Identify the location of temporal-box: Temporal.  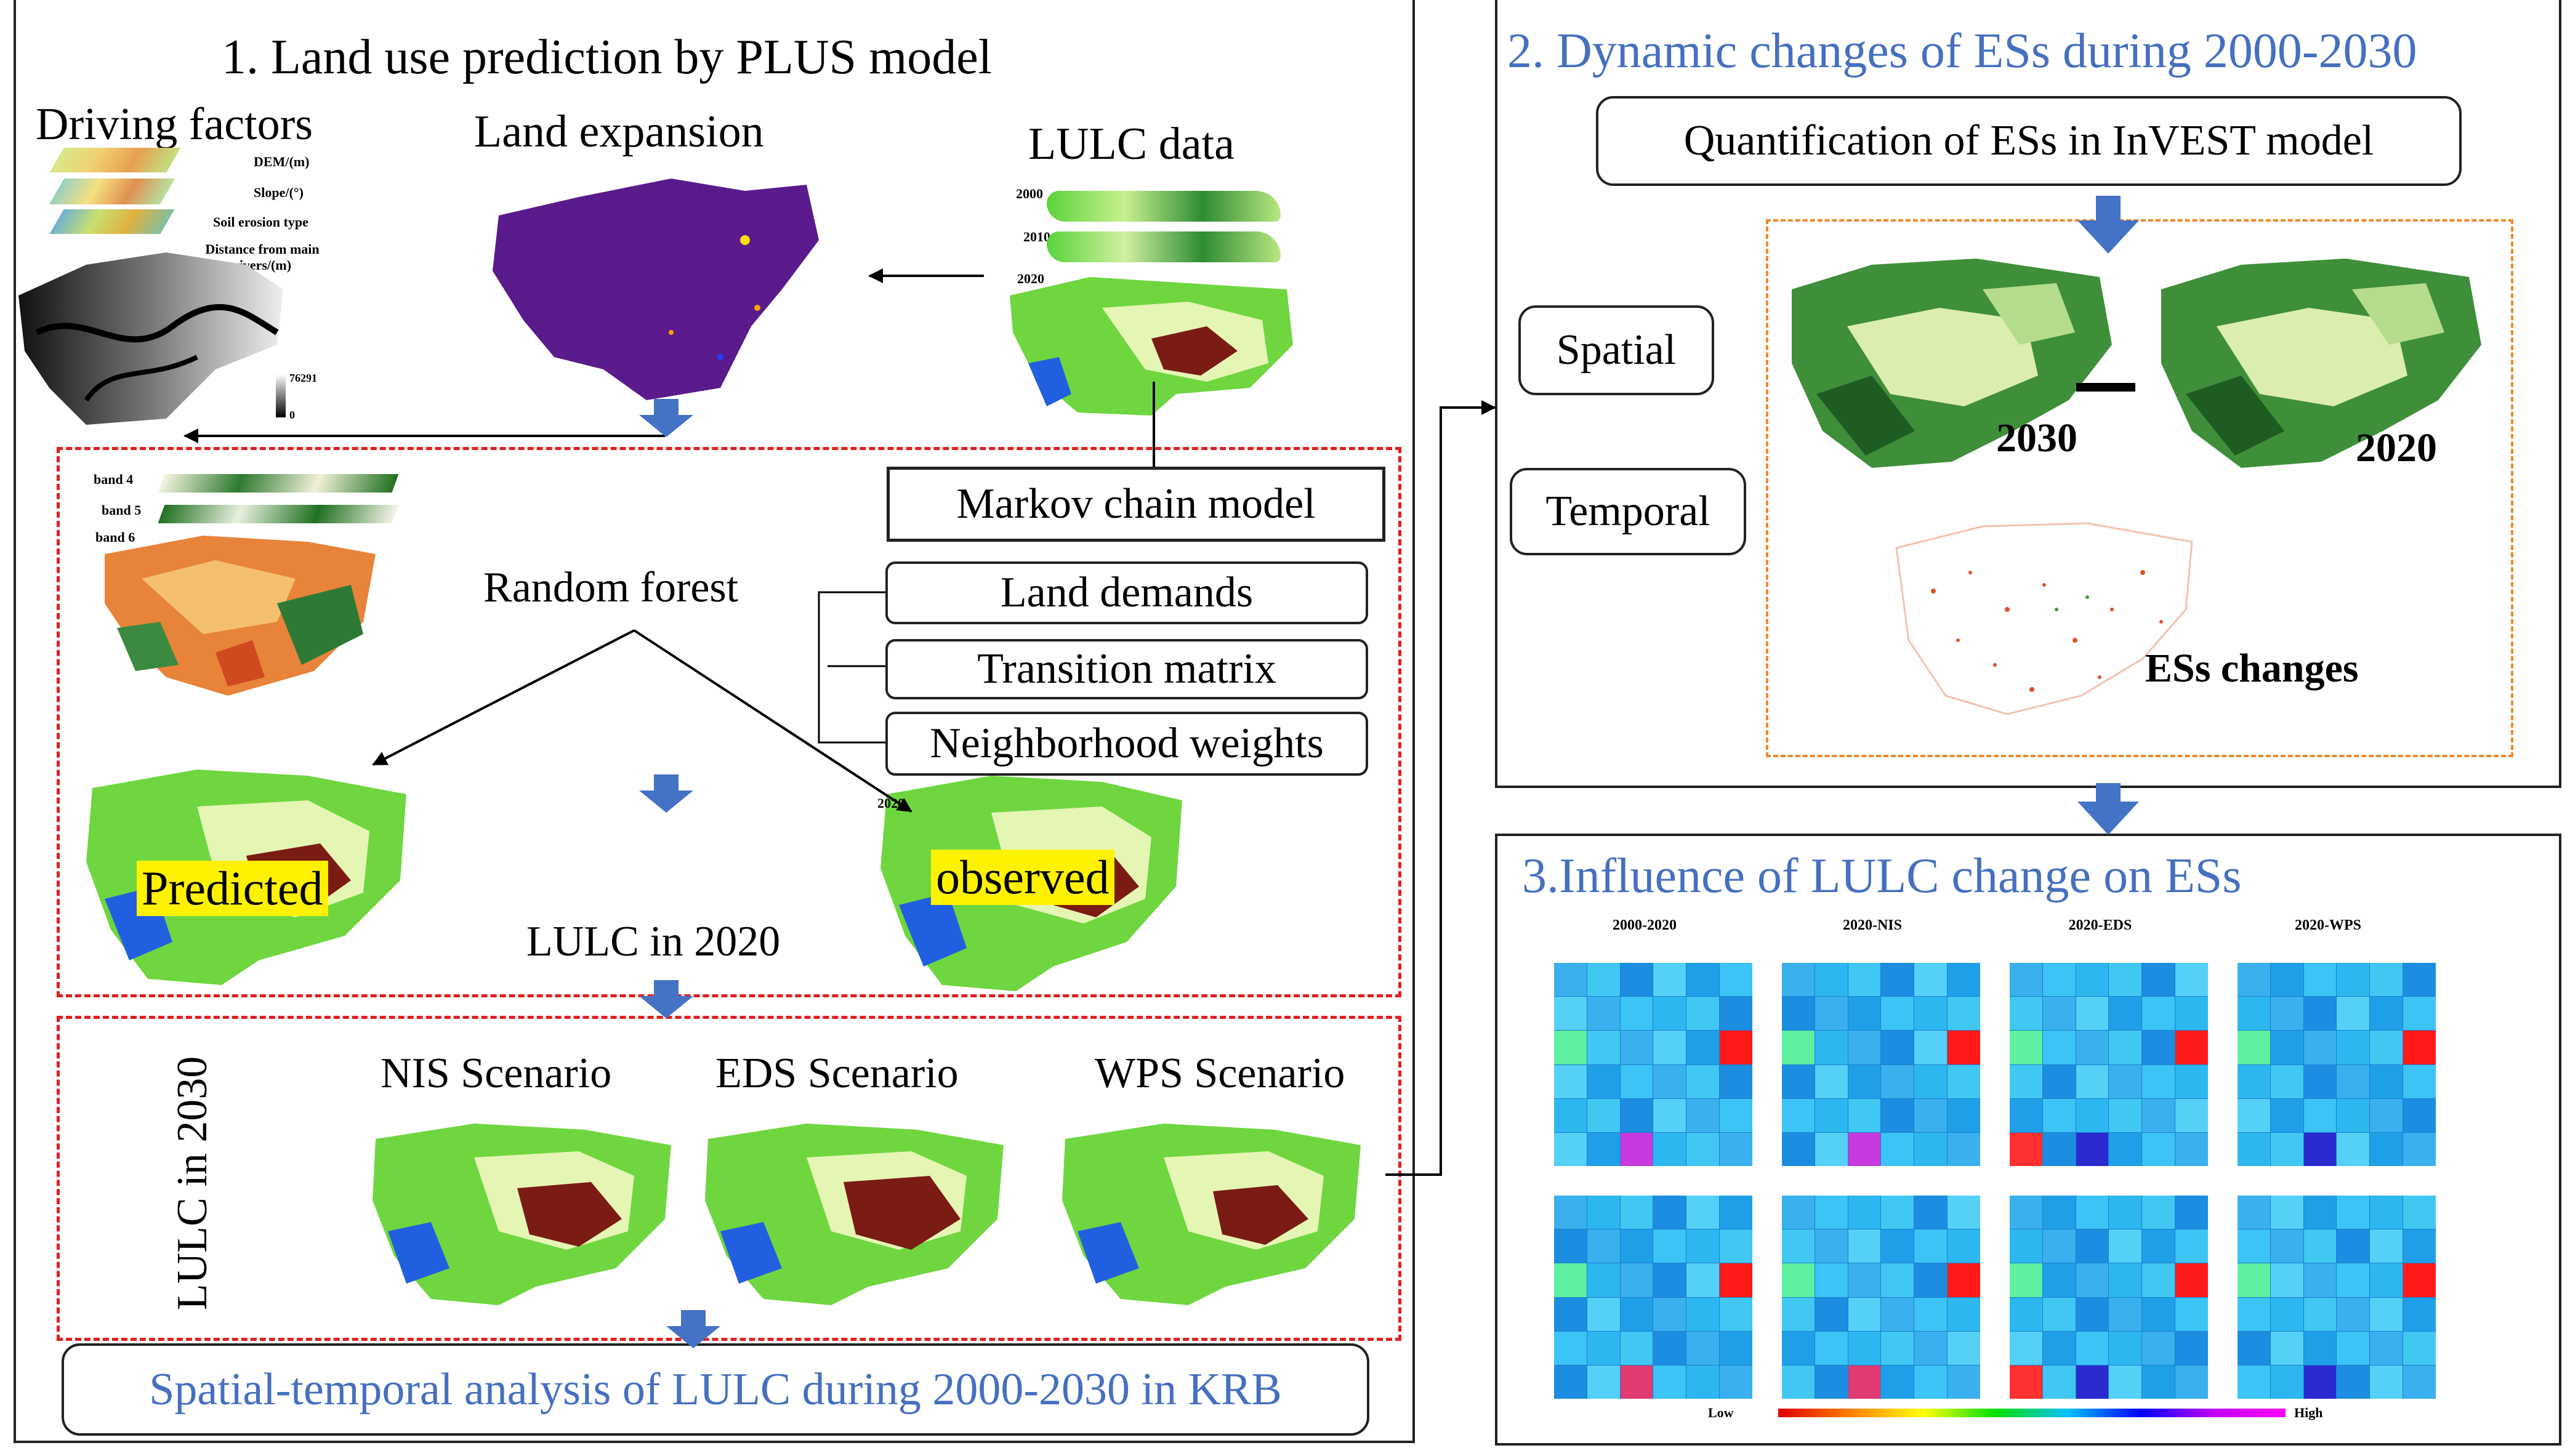
(1628, 511).